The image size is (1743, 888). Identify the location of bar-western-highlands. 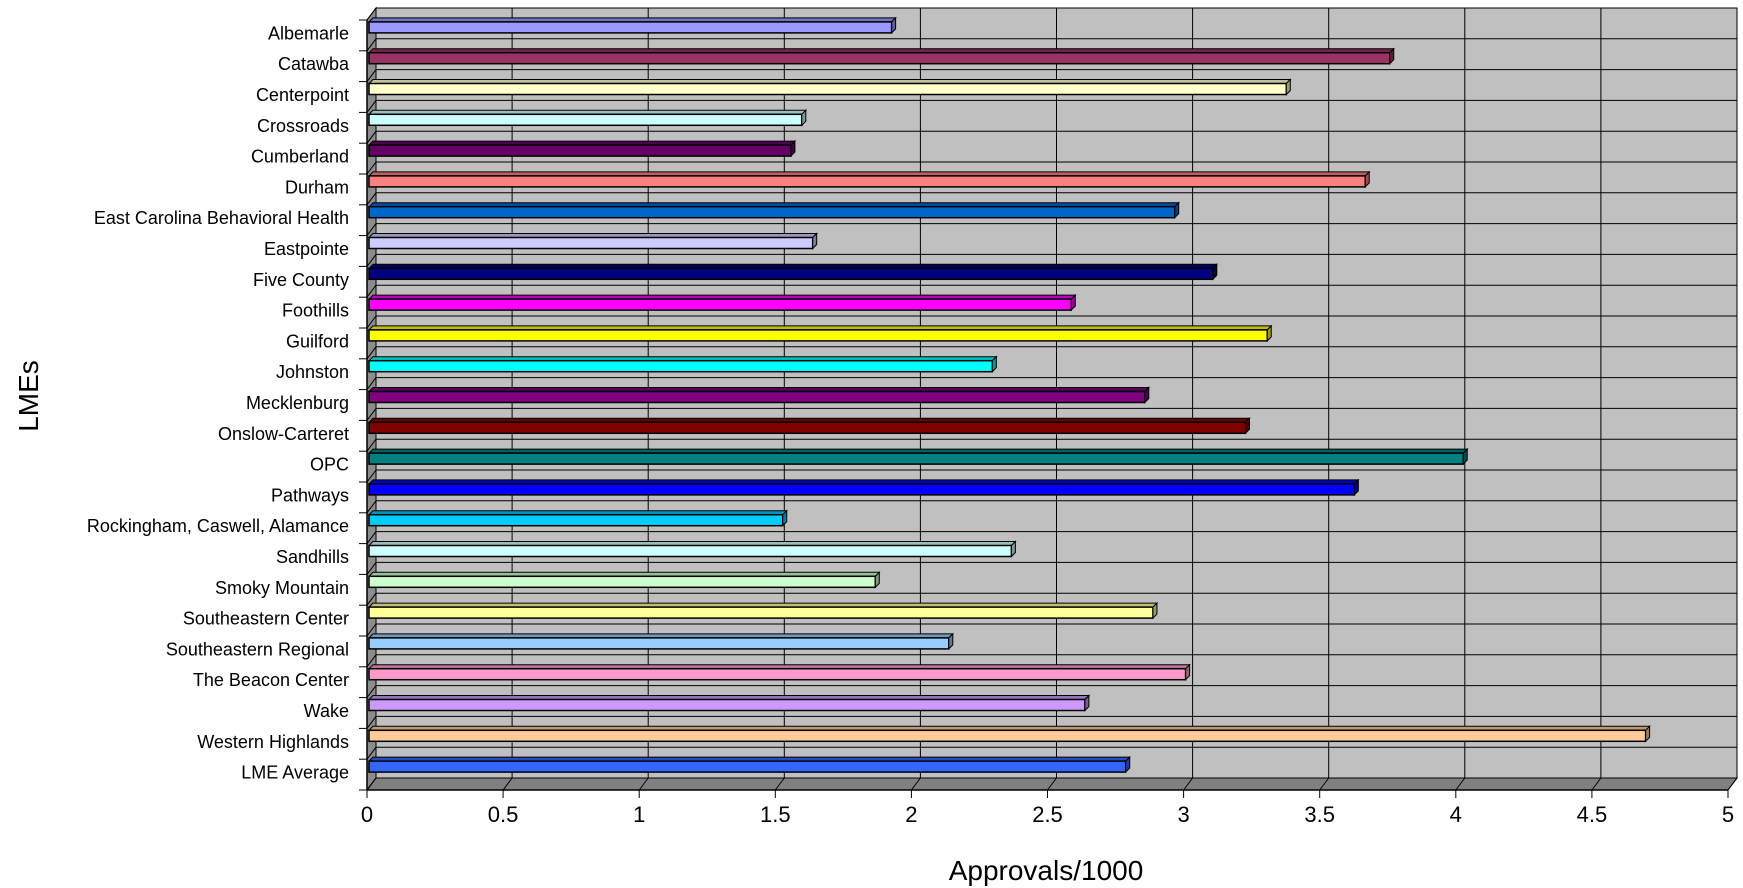
(1009, 734).